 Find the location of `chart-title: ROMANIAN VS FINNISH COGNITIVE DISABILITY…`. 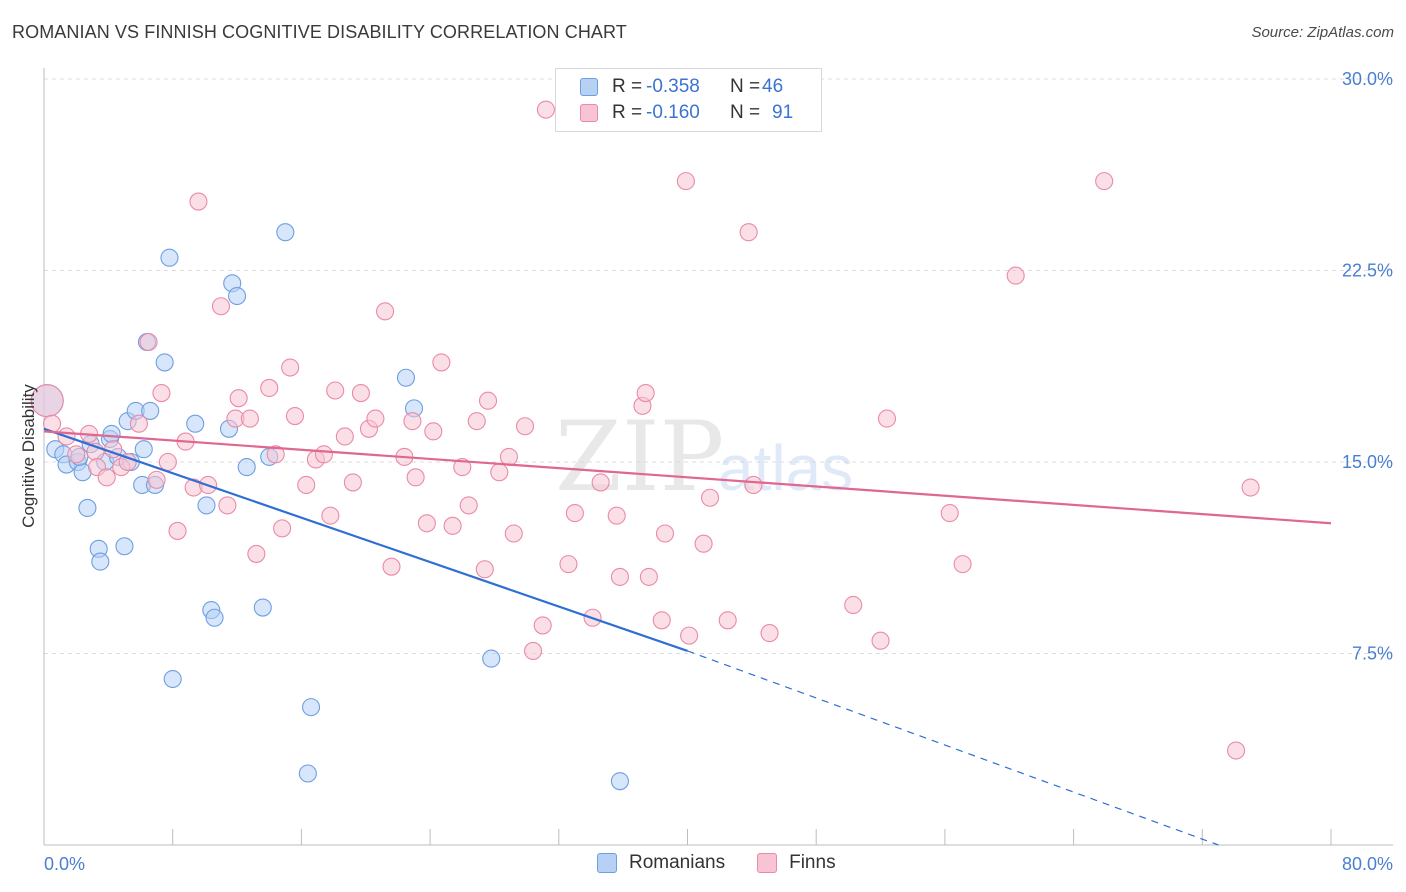

chart-title: ROMANIAN VS FINNISH COGNITIVE DISABILITY… is located at coordinates (319, 32).